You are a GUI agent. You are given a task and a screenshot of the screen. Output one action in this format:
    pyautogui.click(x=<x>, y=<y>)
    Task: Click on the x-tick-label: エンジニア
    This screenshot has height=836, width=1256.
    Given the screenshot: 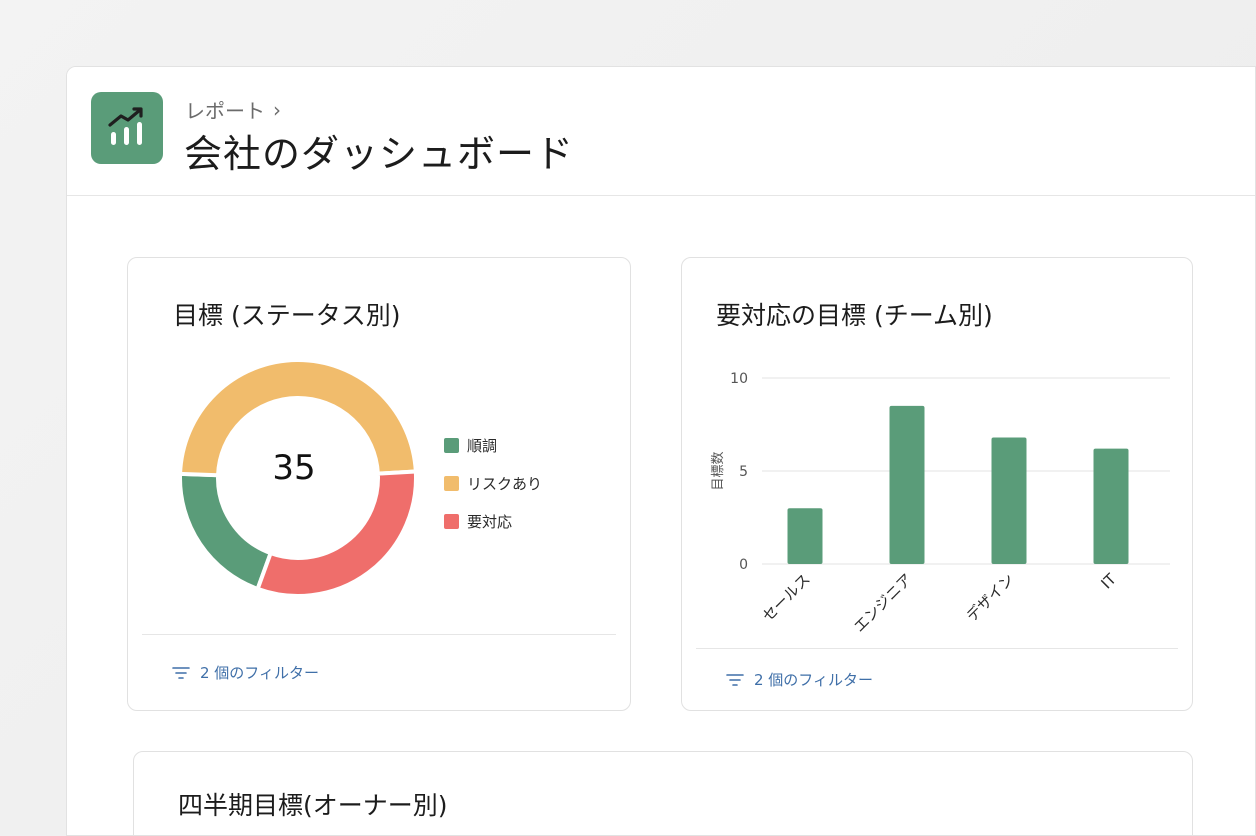 What is the action you would take?
    pyautogui.click(x=883, y=603)
    